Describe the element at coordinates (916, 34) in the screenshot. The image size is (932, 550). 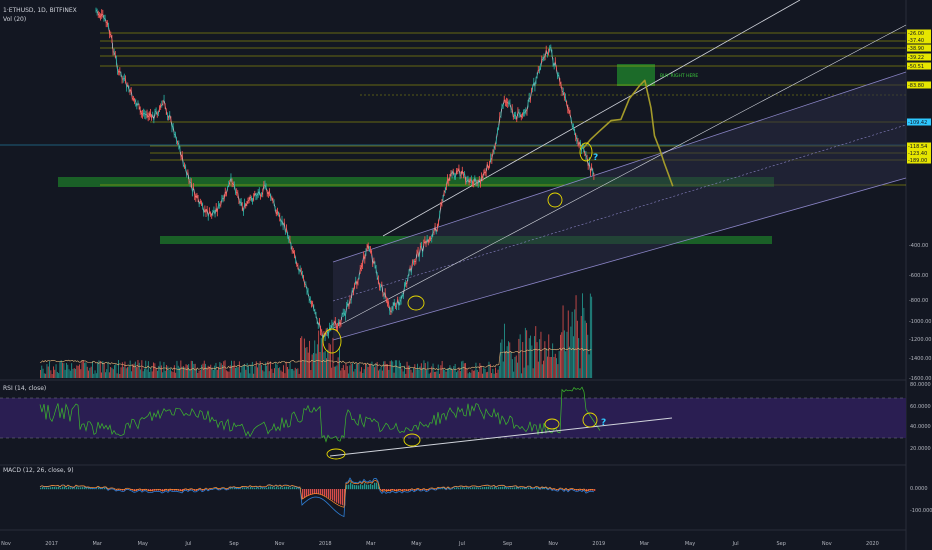
I see `level-tag-text: -26.00` at that location.